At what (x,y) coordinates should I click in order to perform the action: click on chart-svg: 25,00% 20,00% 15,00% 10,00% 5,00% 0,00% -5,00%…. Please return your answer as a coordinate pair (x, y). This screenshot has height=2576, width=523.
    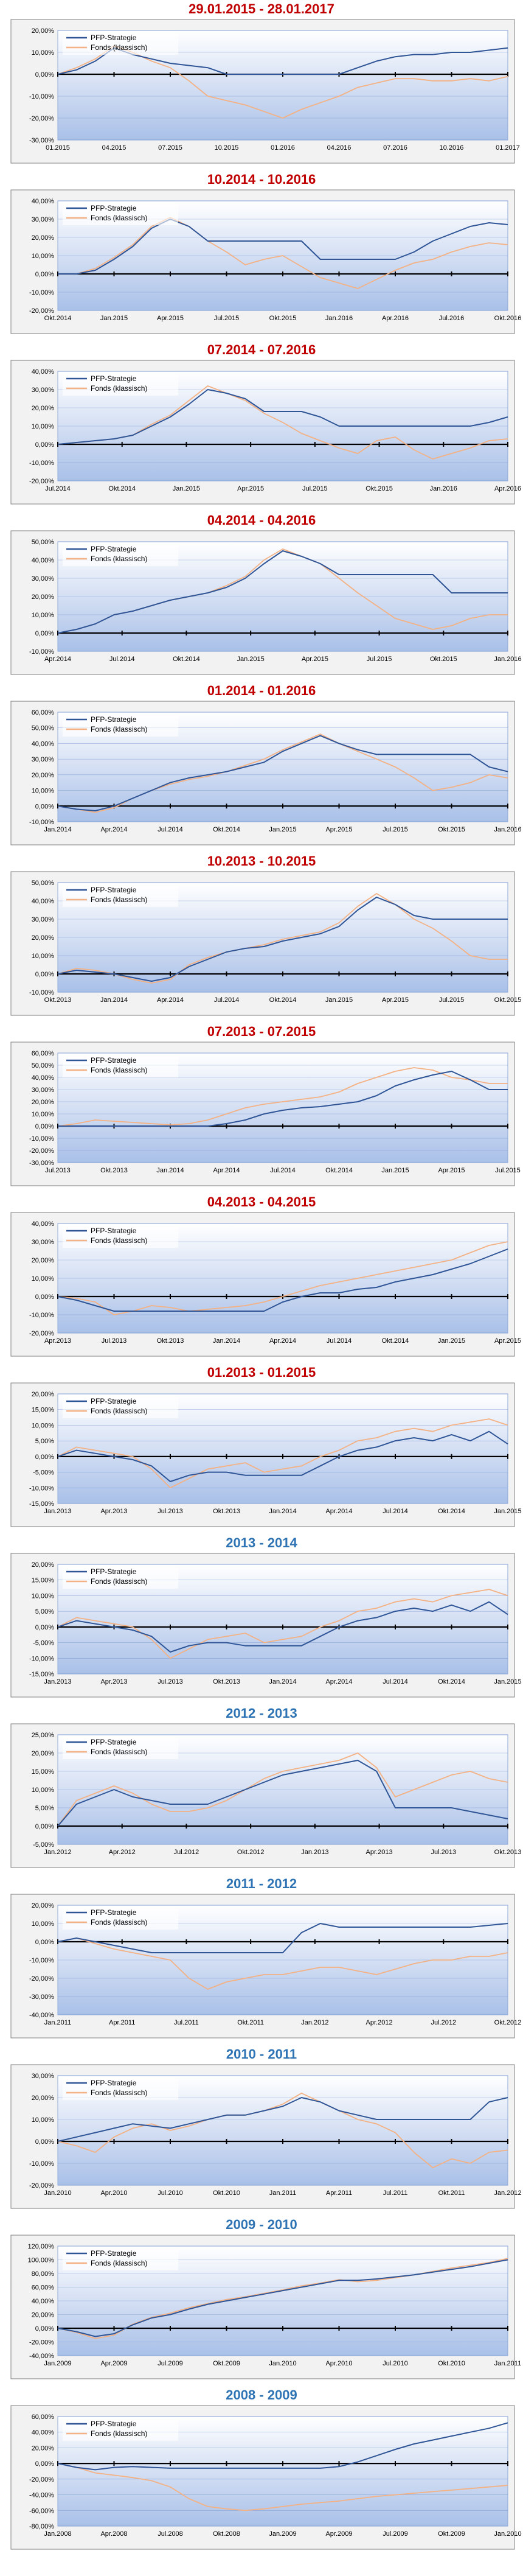
    Looking at the image, I should click on (266, 1796).